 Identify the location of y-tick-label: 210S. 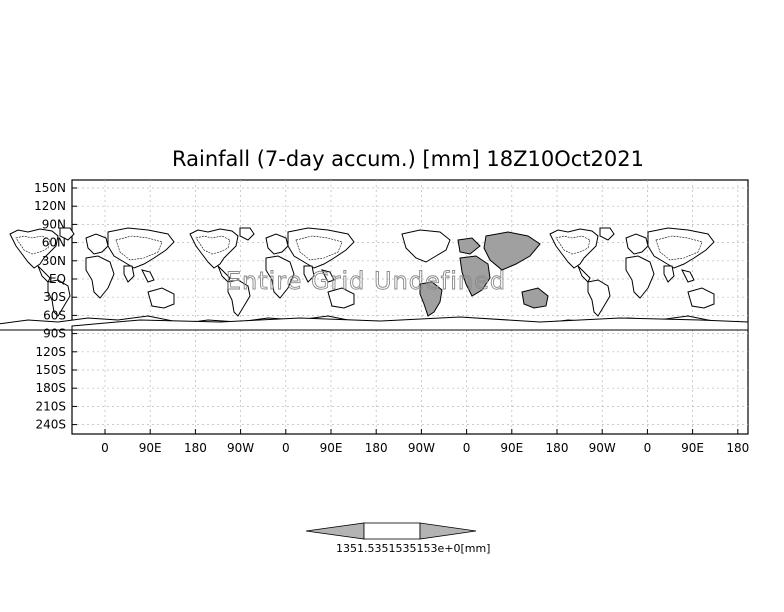
(50, 406).